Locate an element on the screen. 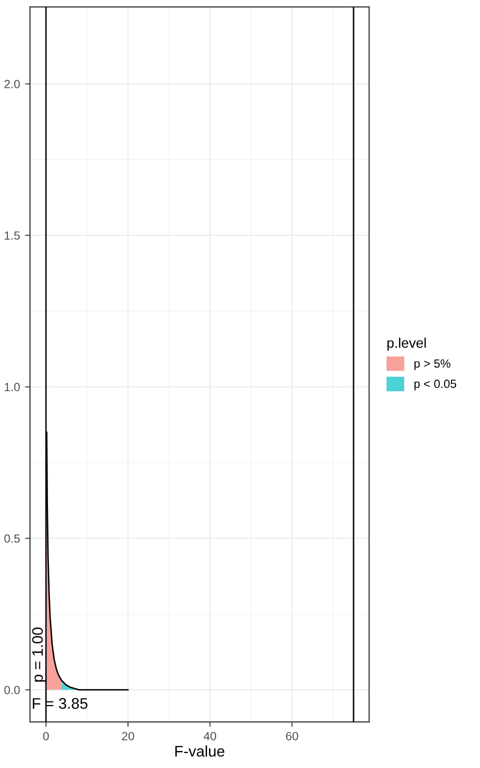  x-axis-title: F-value is located at coordinates (199, 751).